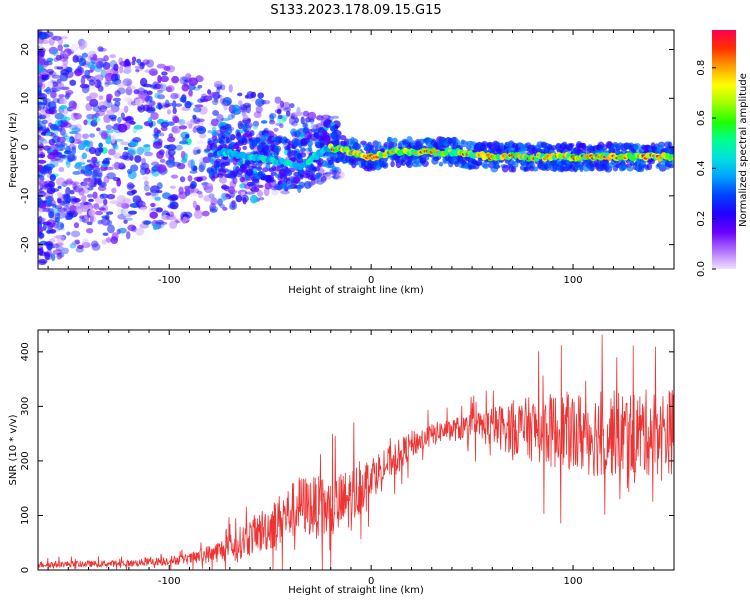 The image size is (750, 604). Describe the element at coordinates (356, 290) in the screenshot. I see `spectrogram-xlabel: Height of straight line (km)` at that location.